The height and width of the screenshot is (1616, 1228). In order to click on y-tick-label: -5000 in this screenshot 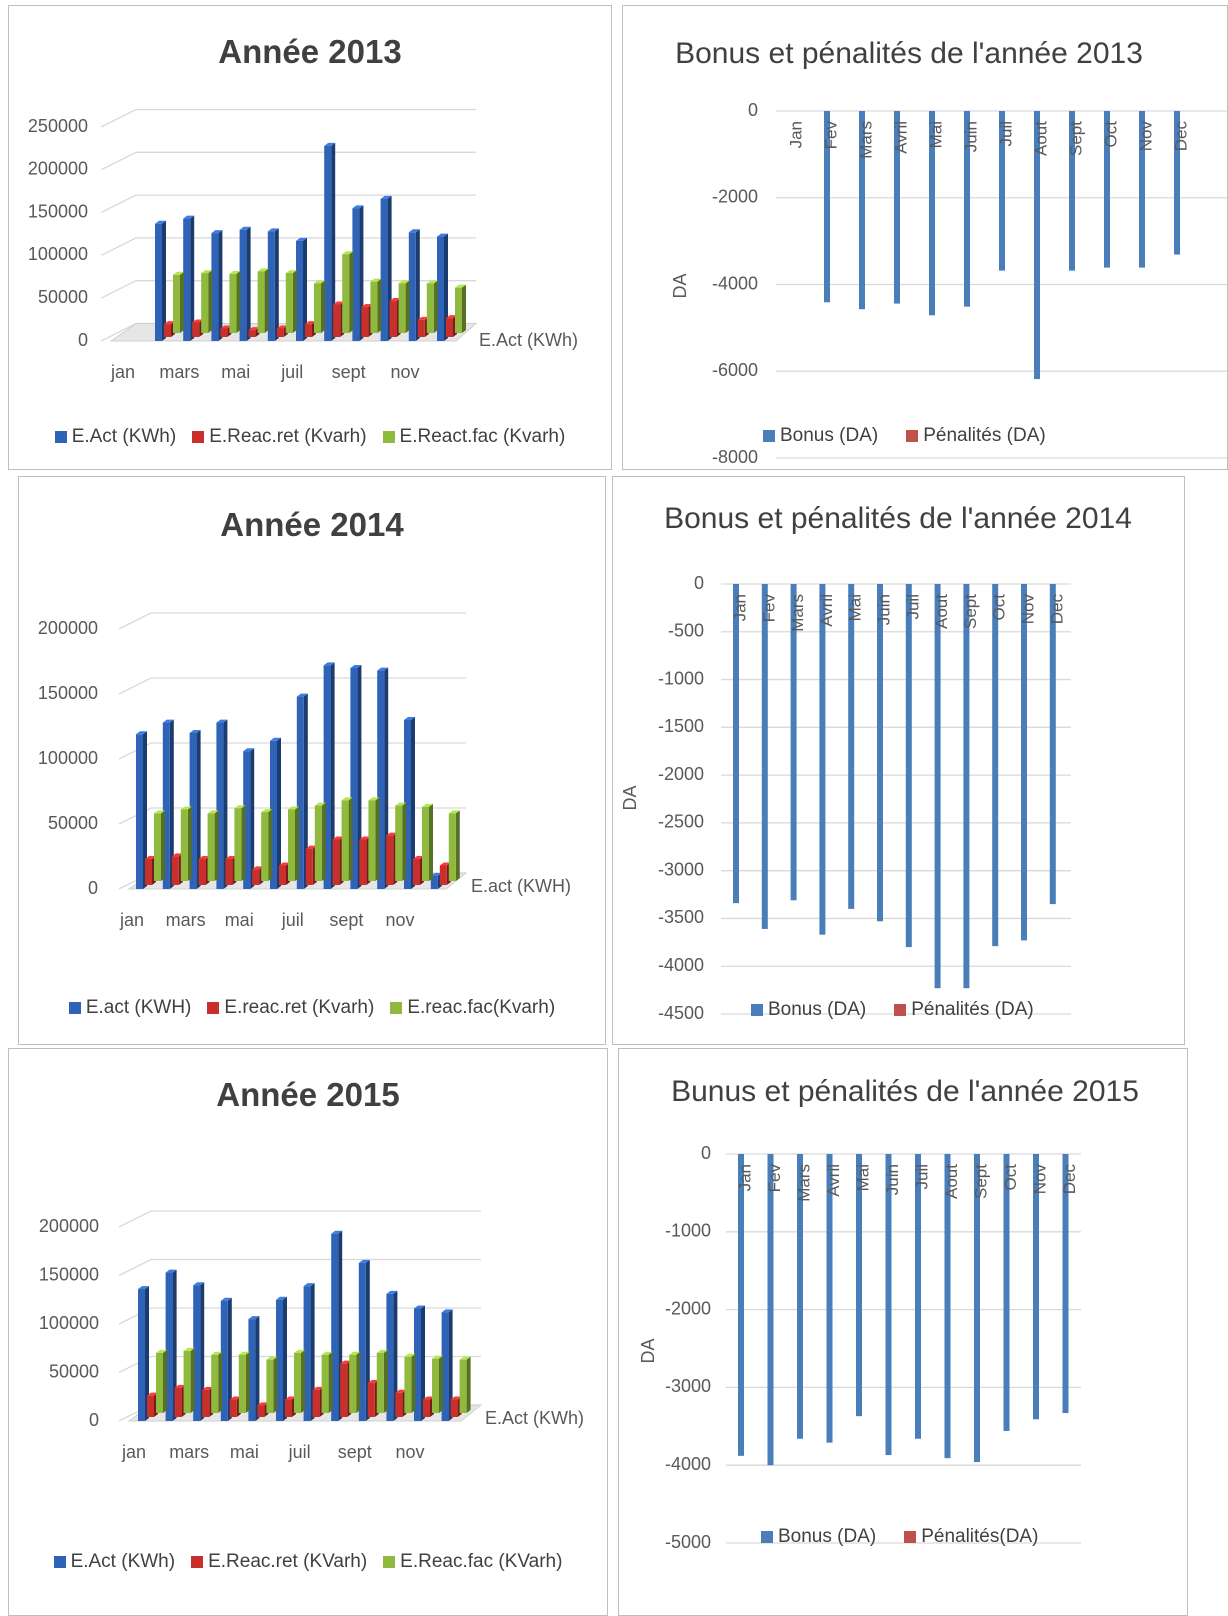, I will do `click(688, 1542)`.